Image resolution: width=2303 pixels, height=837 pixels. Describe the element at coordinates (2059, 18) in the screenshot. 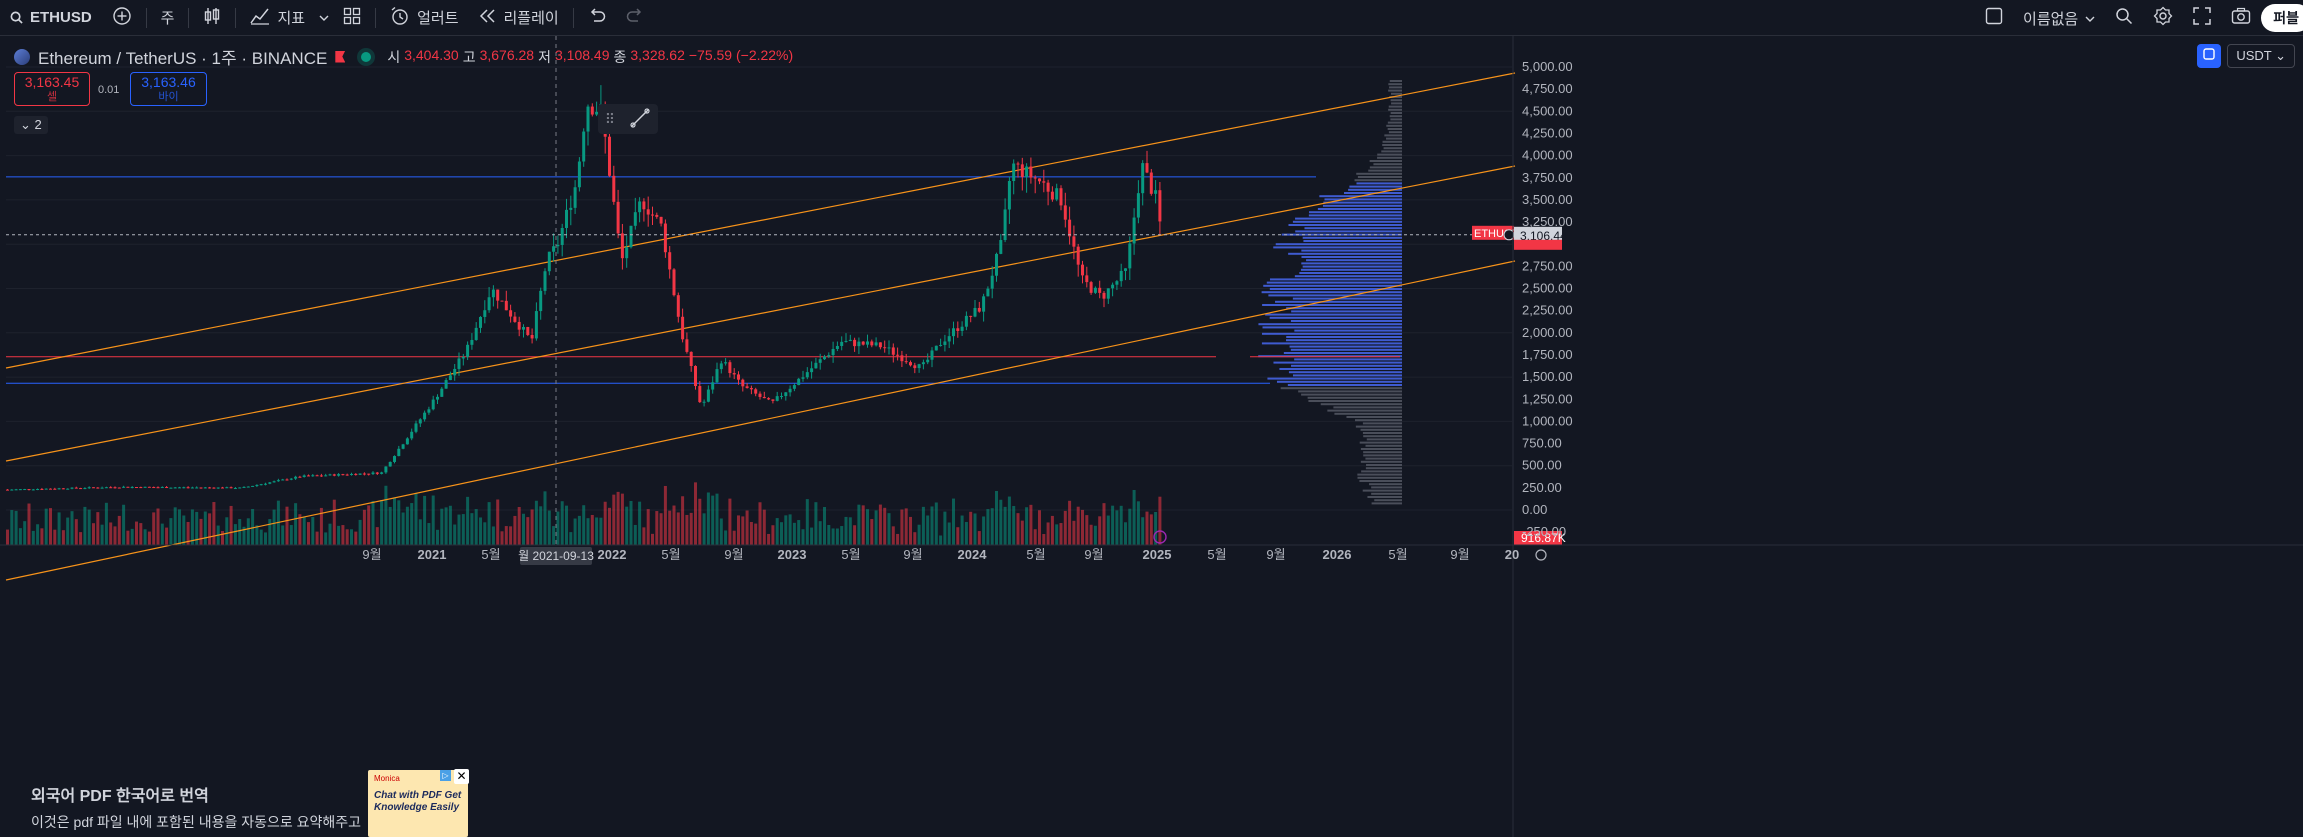

I see `layout-name-button: 이름없음` at that location.